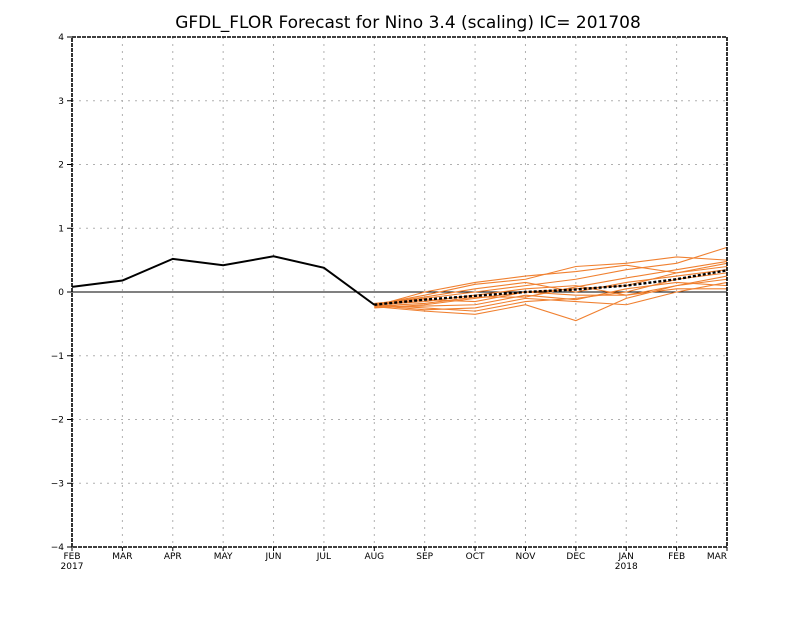 This screenshot has height=618, width=800. Describe the element at coordinates (61, 38) in the screenshot. I see `y-tick-label: 4` at that location.